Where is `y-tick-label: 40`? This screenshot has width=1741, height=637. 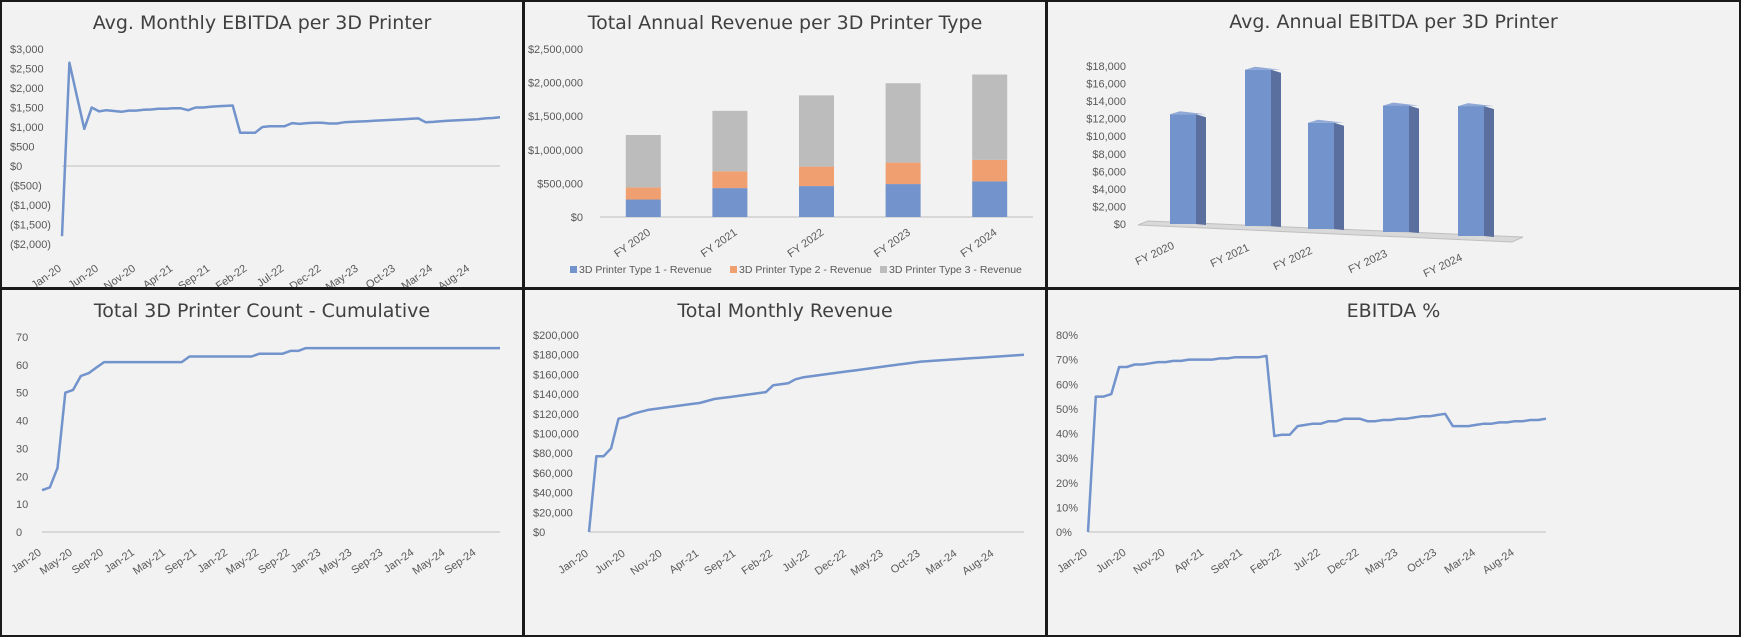
y-tick-label: 40 is located at coordinates (22, 422).